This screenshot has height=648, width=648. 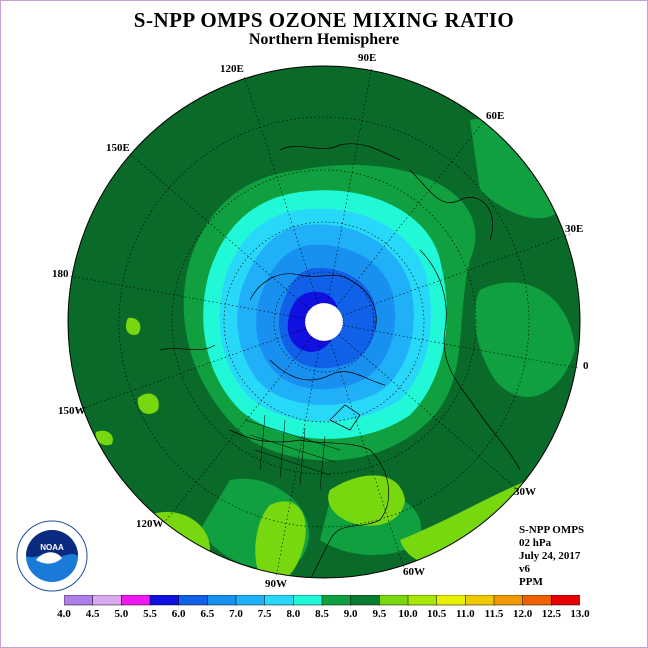 What do you see at coordinates (293, 614) in the screenshot?
I see `colorbar-tick-label: 8.0` at bounding box center [293, 614].